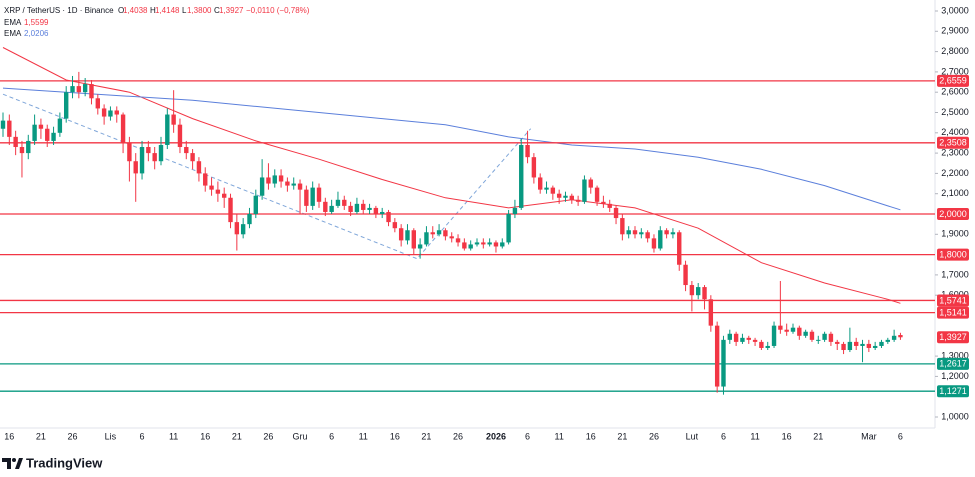 This screenshot has width=975, height=477. Describe the element at coordinates (64, 462) in the screenshot. I see `brand: TradingView` at that location.